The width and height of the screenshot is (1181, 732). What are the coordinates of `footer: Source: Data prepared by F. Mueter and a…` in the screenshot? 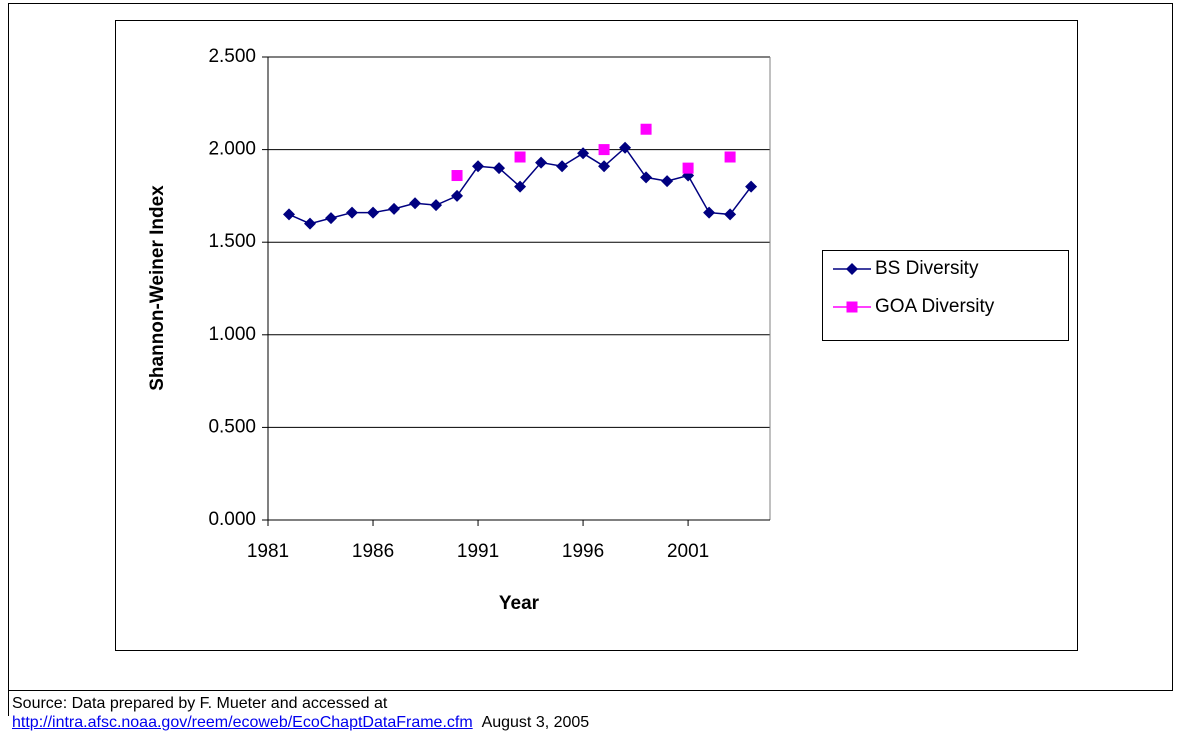 It's located at (300, 713).